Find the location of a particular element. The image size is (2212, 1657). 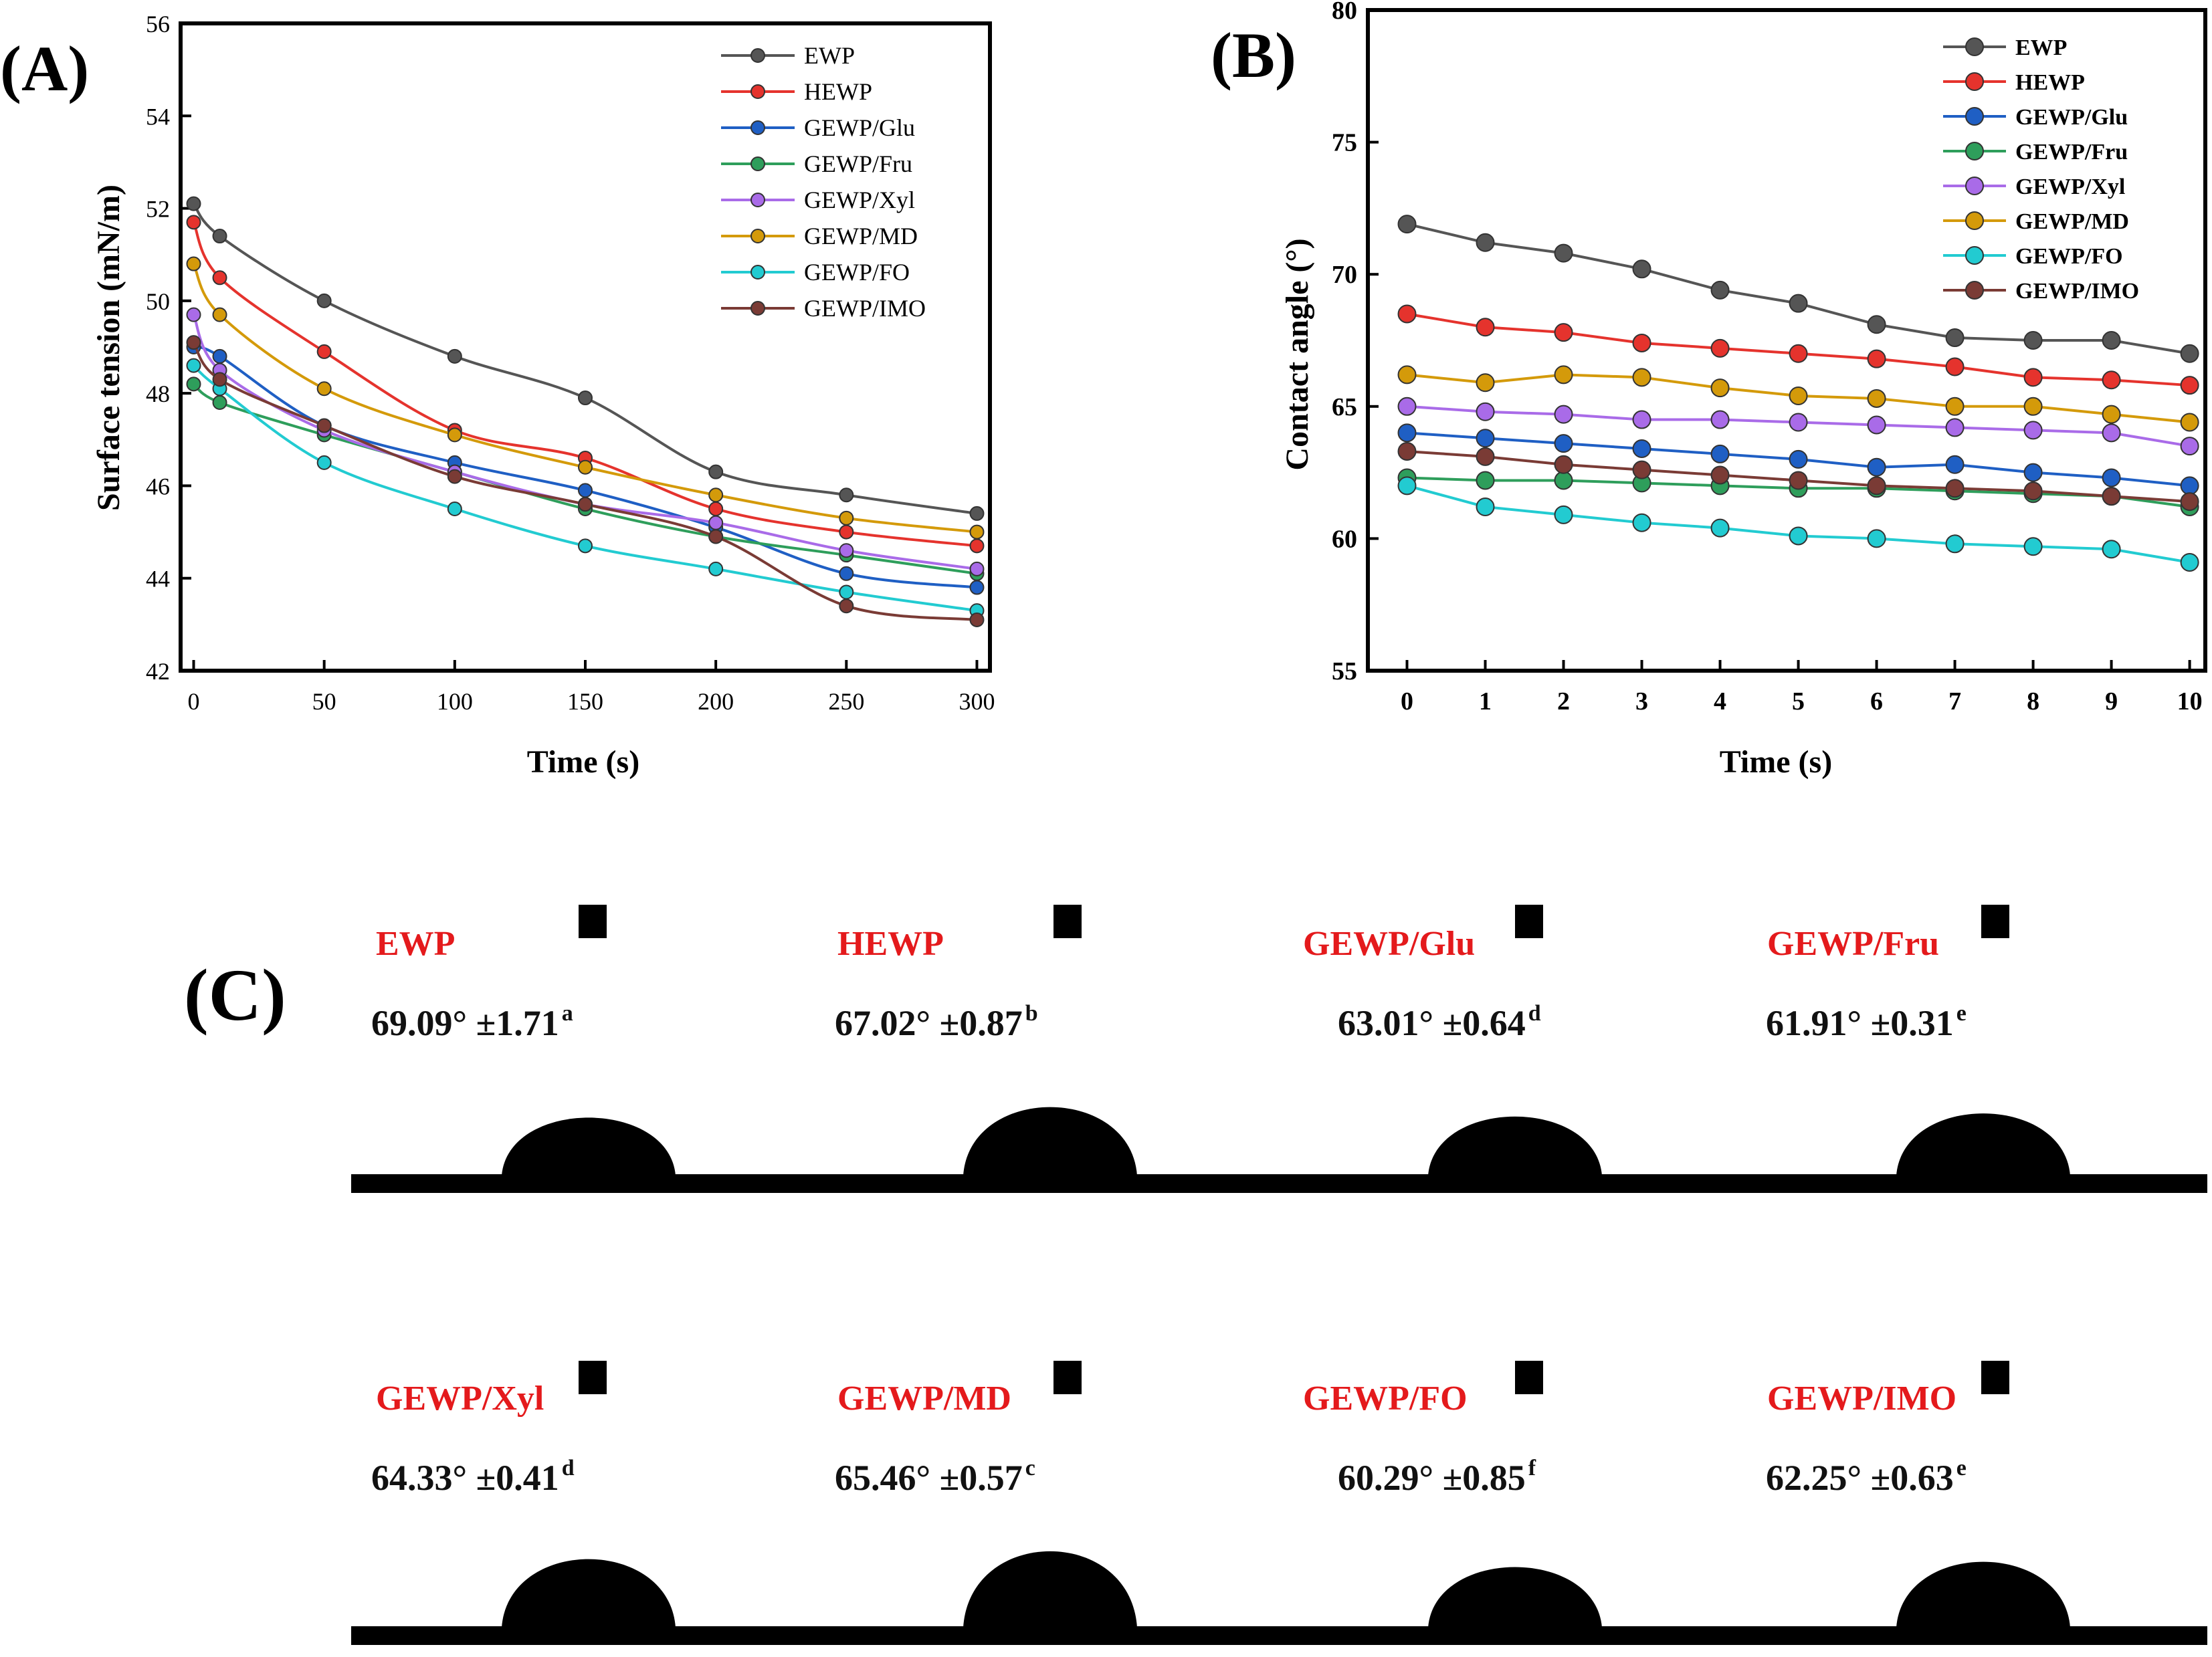

y-tick-label: 56 is located at coordinates (158, 24).